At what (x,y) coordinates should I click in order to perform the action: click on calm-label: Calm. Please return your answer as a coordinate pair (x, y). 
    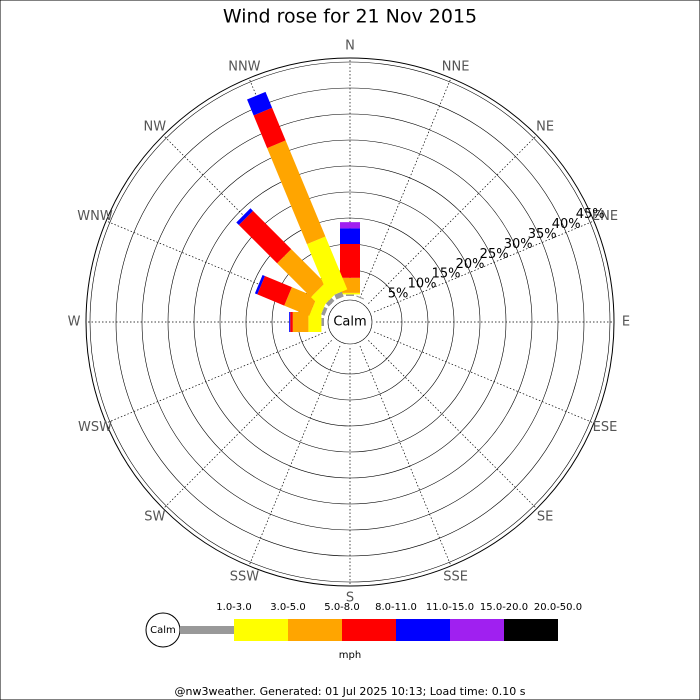
    Looking at the image, I should click on (349, 322).